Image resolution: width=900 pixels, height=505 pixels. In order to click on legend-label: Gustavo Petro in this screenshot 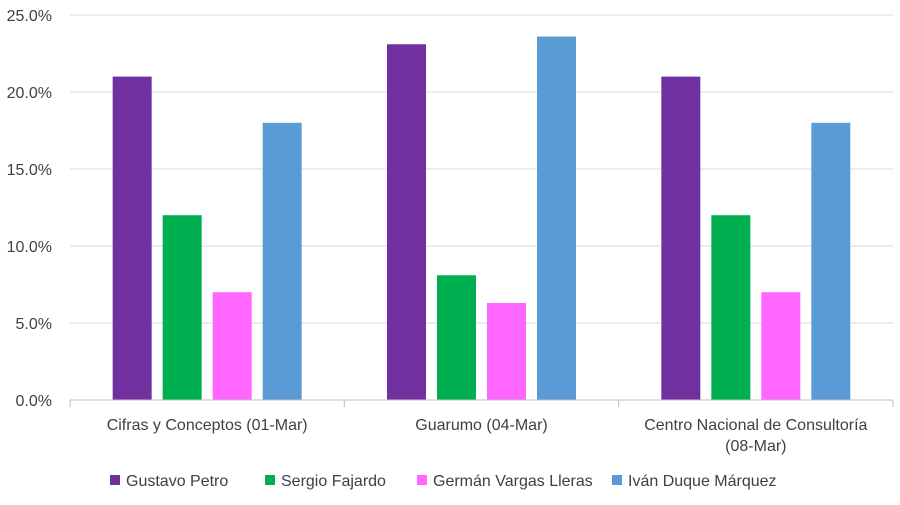, I will do `click(177, 481)`.